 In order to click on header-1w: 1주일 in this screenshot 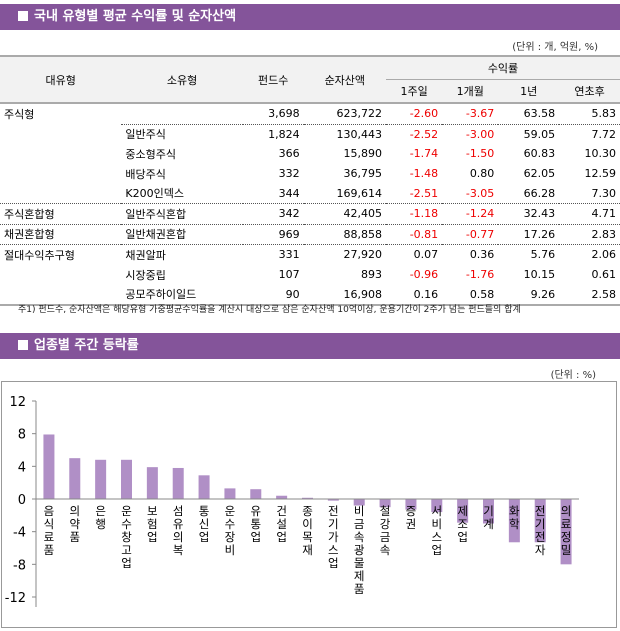, I will do `click(414, 91)`.